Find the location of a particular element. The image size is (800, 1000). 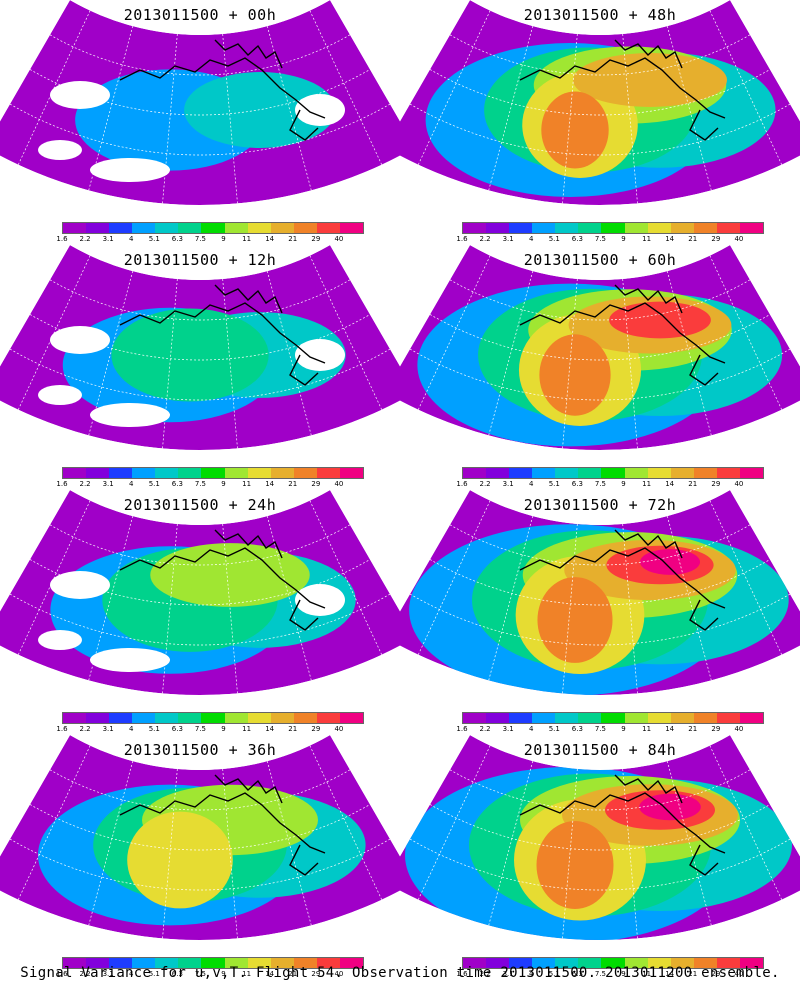

polar-map is located at coordinates (200, 837).